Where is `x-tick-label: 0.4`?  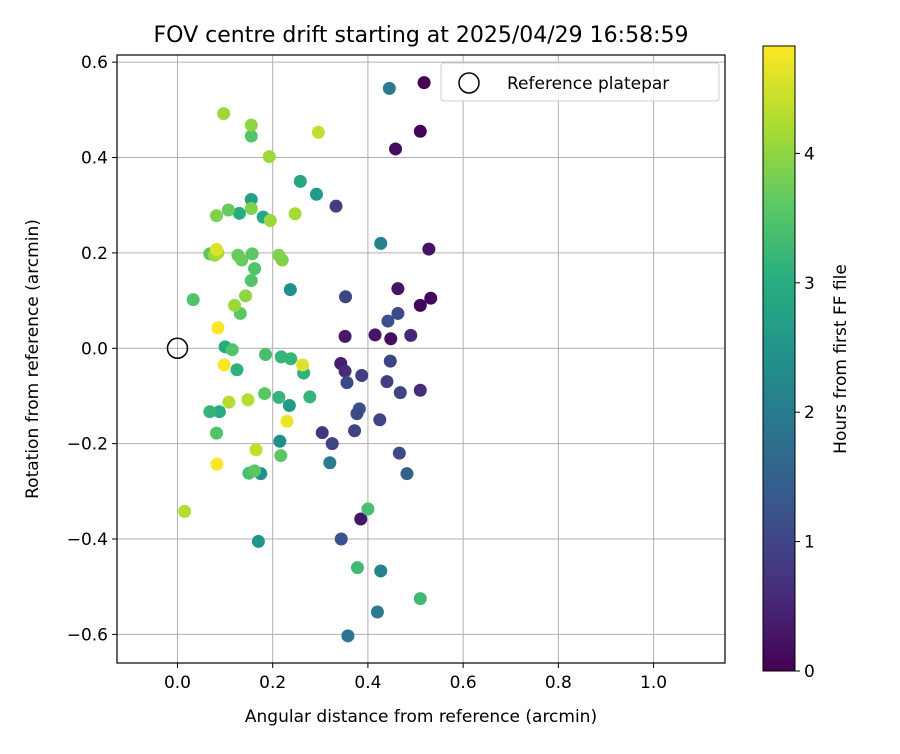
x-tick-label: 0.4 is located at coordinates (367, 683).